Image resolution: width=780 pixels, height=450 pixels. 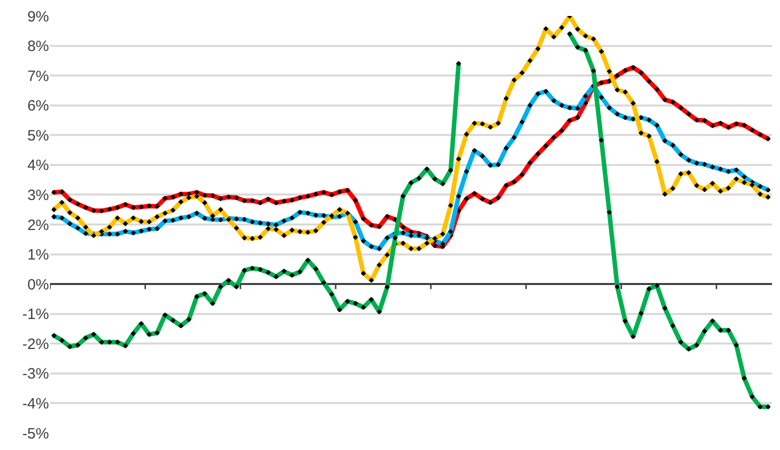 I want to click on y-tick-label: 5%, so click(x=38, y=135).